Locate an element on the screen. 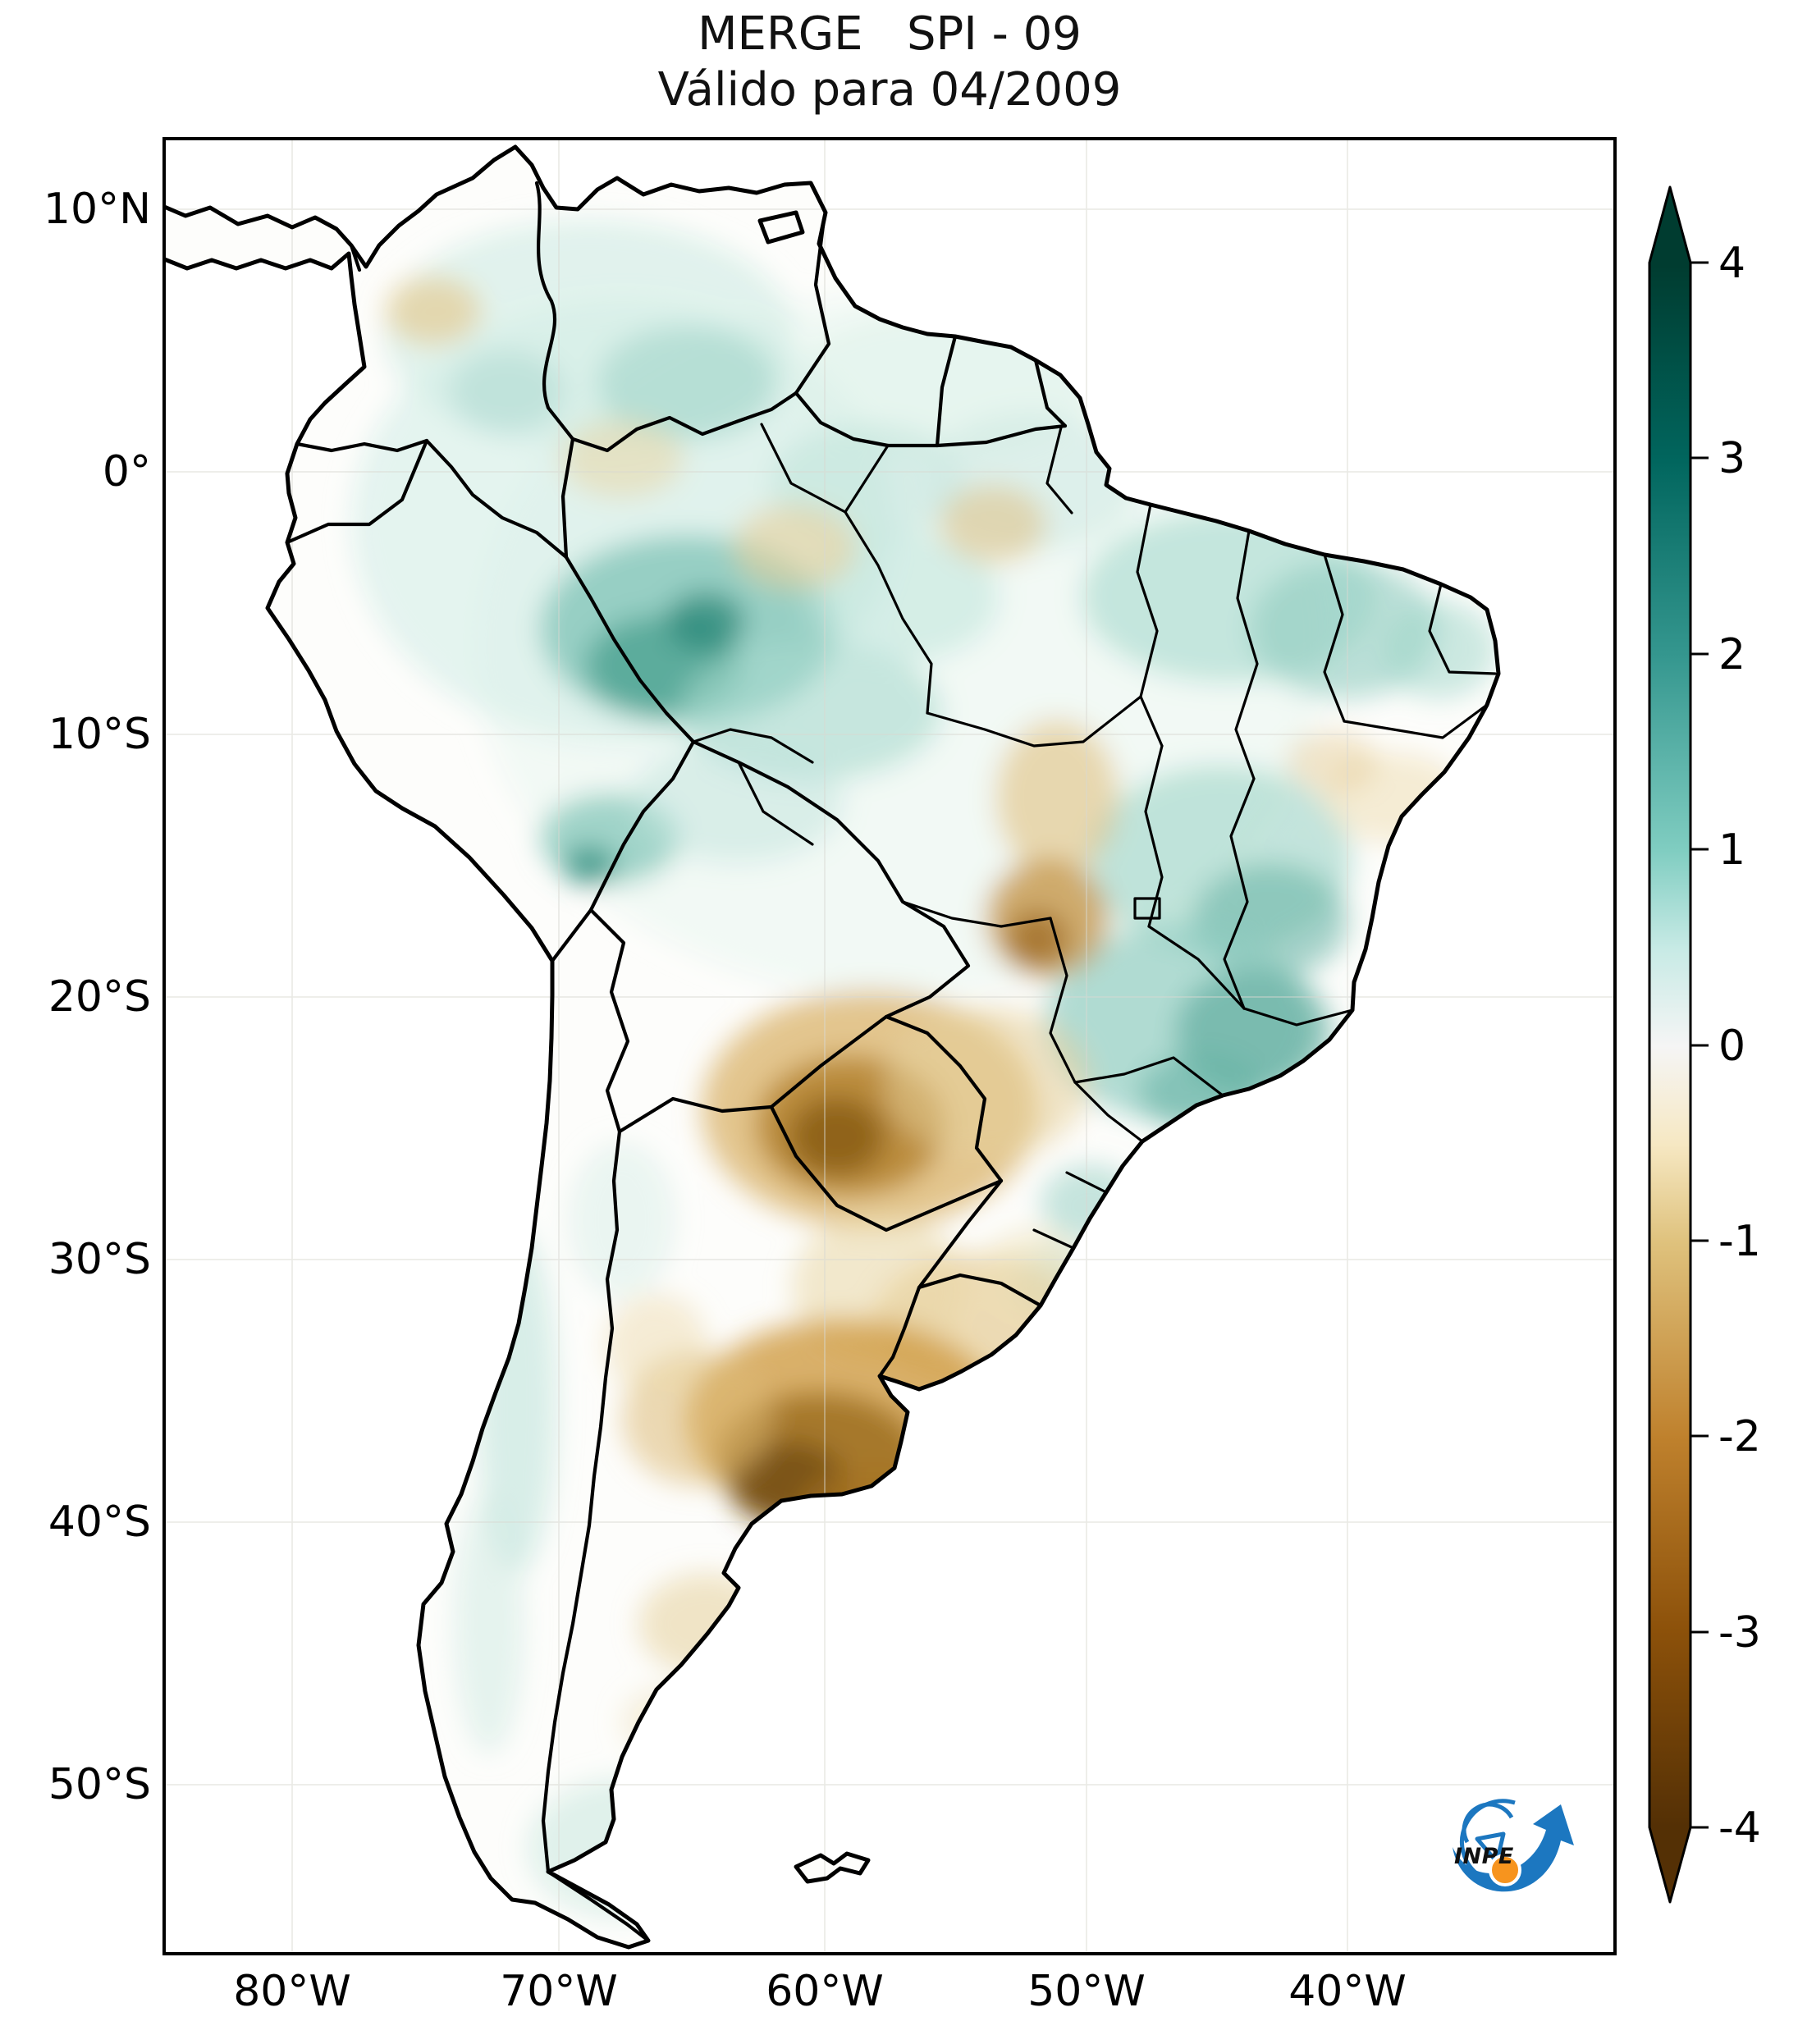 Image resolution: width=1798 pixels, height=2044 pixels. colorbar-label-m2: -2 is located at coordinates (1739, 1436).